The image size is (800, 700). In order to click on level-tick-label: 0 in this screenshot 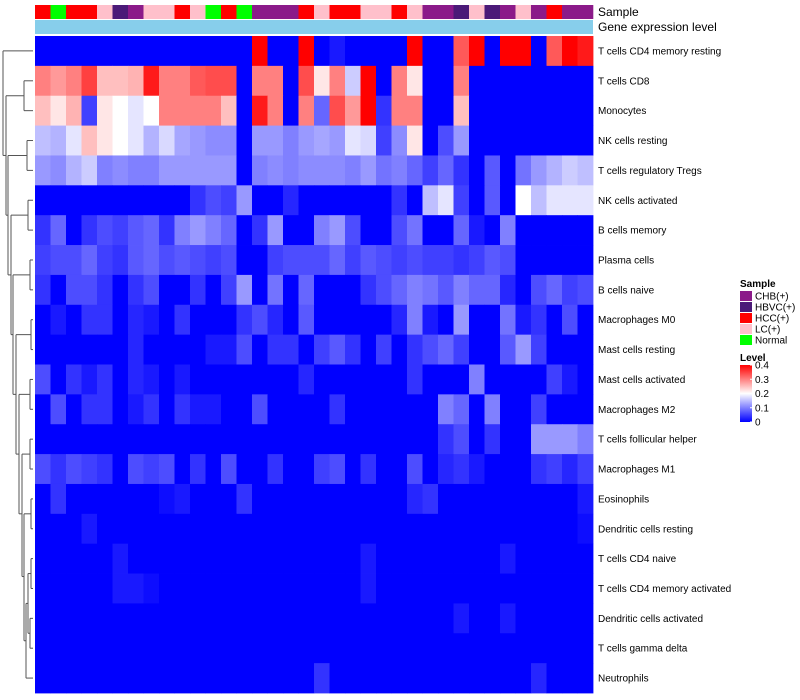, I will do `click(758, 423)`.